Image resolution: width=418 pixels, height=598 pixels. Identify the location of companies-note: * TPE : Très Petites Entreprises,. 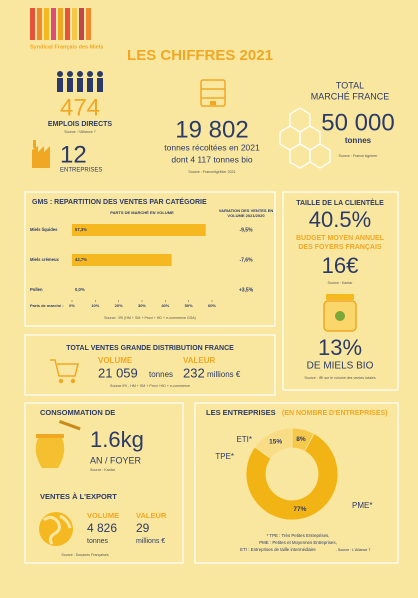
(298, 535).